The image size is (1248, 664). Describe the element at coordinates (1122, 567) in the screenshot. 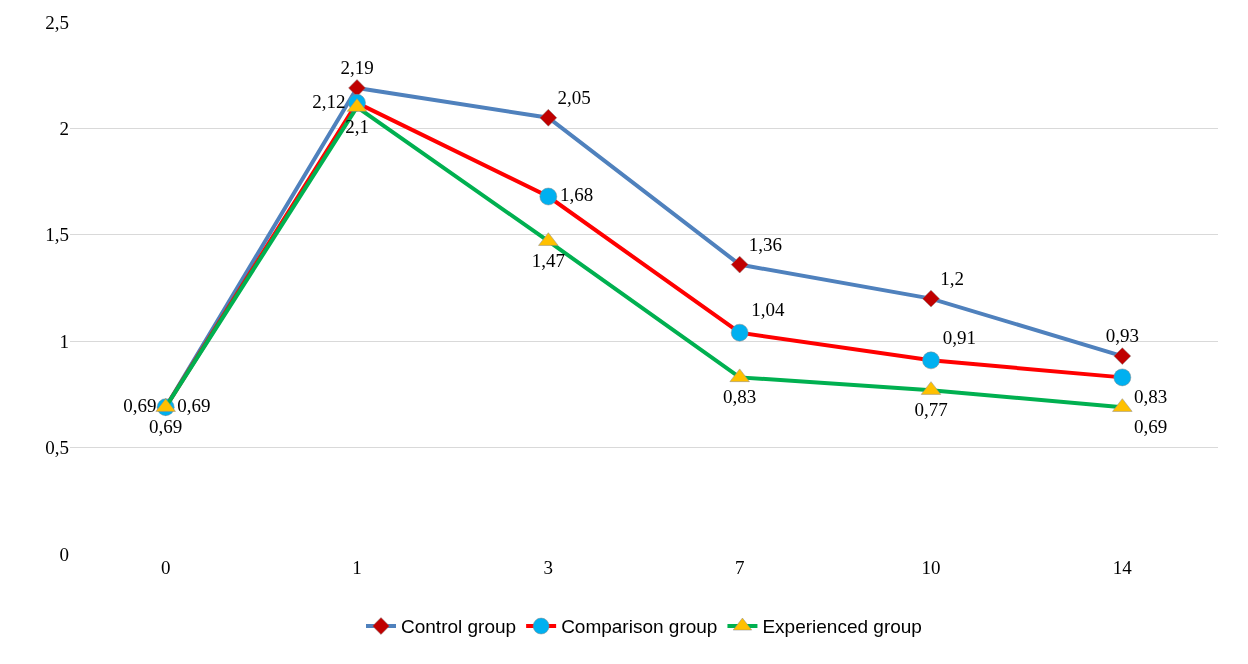

I see `x-tick-label: 14` at that location.